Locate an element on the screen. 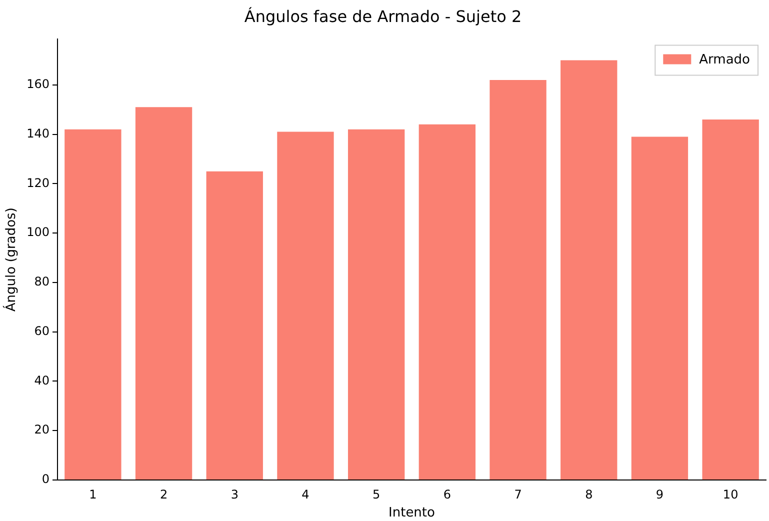  y-tick-label: 160 is located at coordinates (38, 84).